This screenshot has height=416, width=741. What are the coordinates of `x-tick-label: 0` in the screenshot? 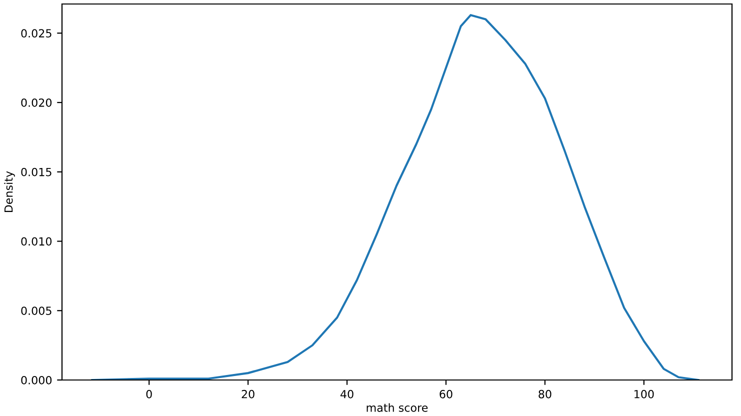 It's located at (149, 394).